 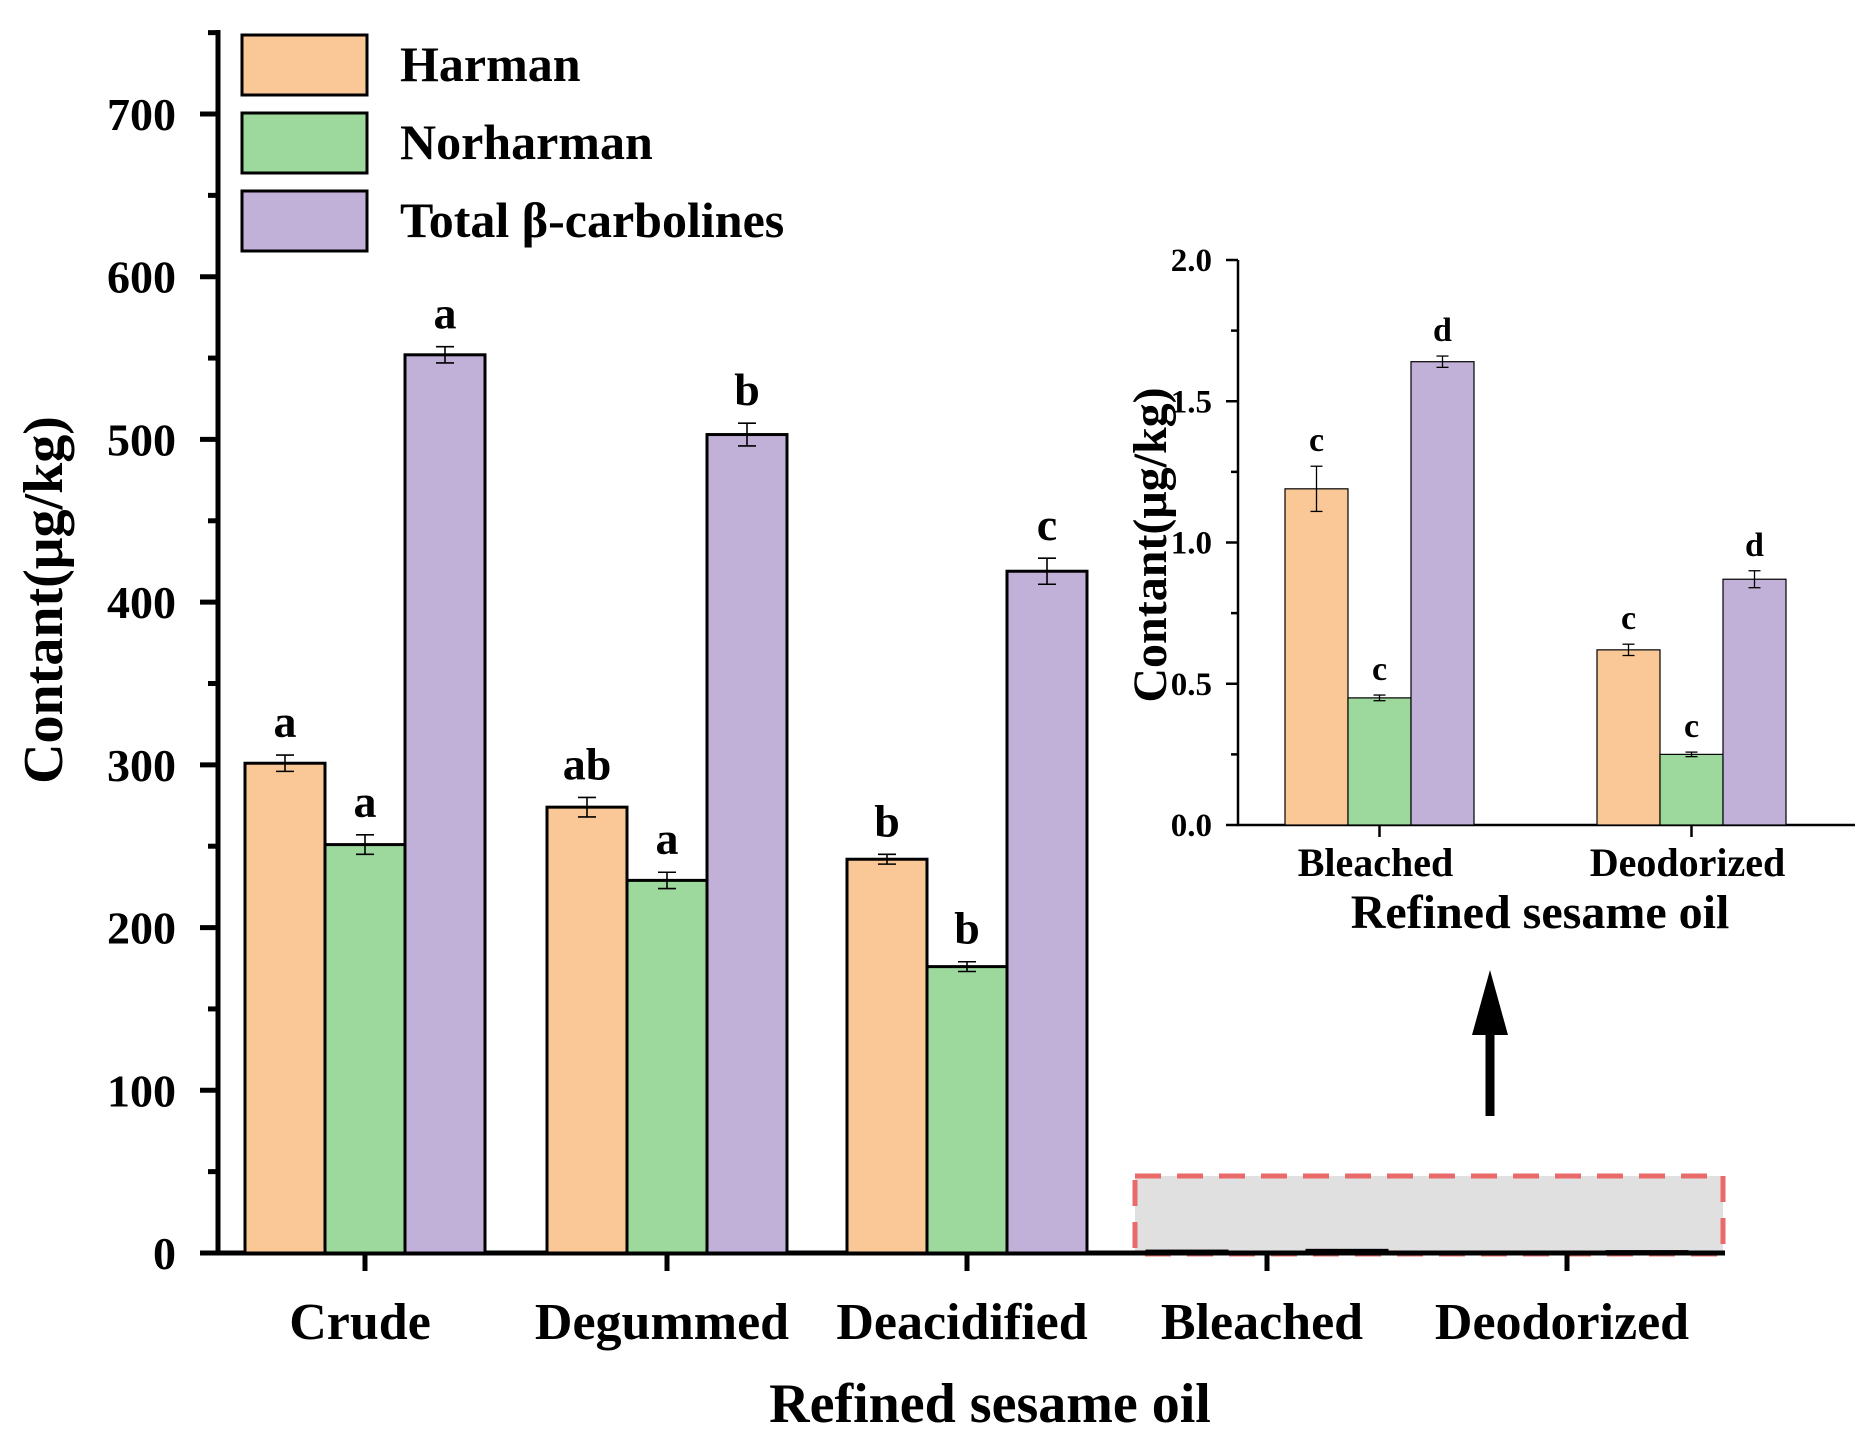 What do you see at coordinates (141, 928) in the screenshot?
I see `y-tick-label: 200` at bounding box center [141, 928].